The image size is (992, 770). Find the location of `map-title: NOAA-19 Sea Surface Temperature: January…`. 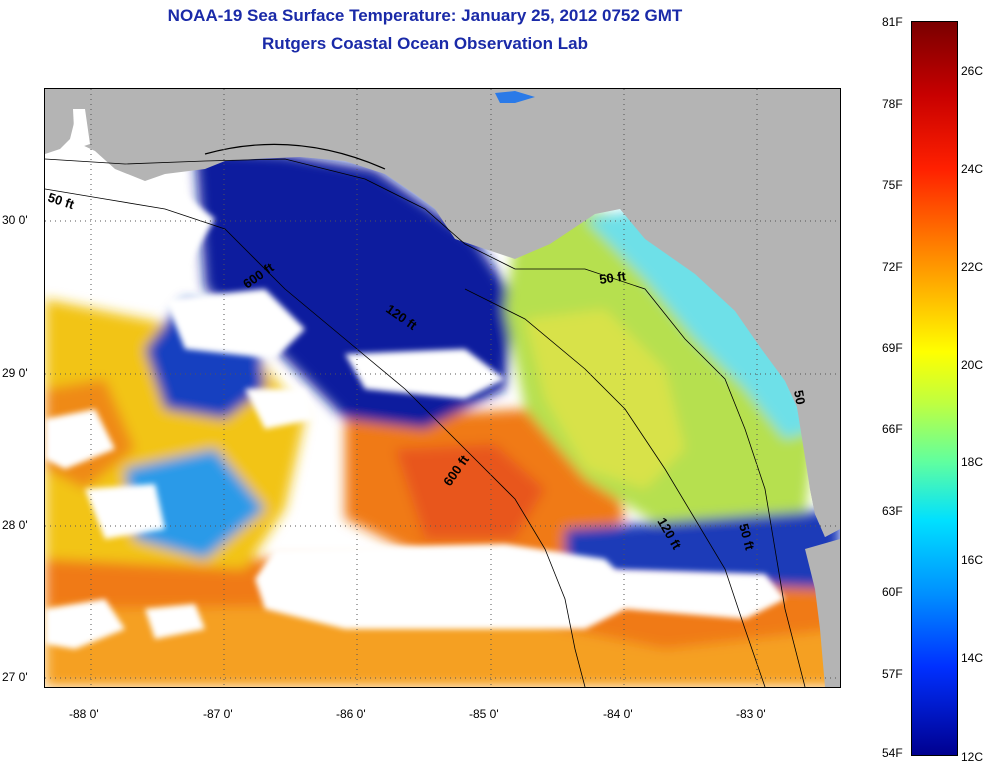

map-title: NOAA-19 Sea Surface Temperature: January… is located at coordinates (425, 15).